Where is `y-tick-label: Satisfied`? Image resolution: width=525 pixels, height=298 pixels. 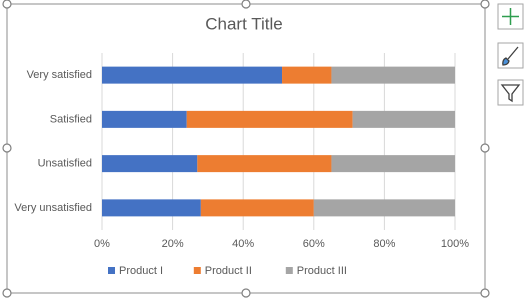
y-tick-label: Satisfied is located at coordinates (71, 119).